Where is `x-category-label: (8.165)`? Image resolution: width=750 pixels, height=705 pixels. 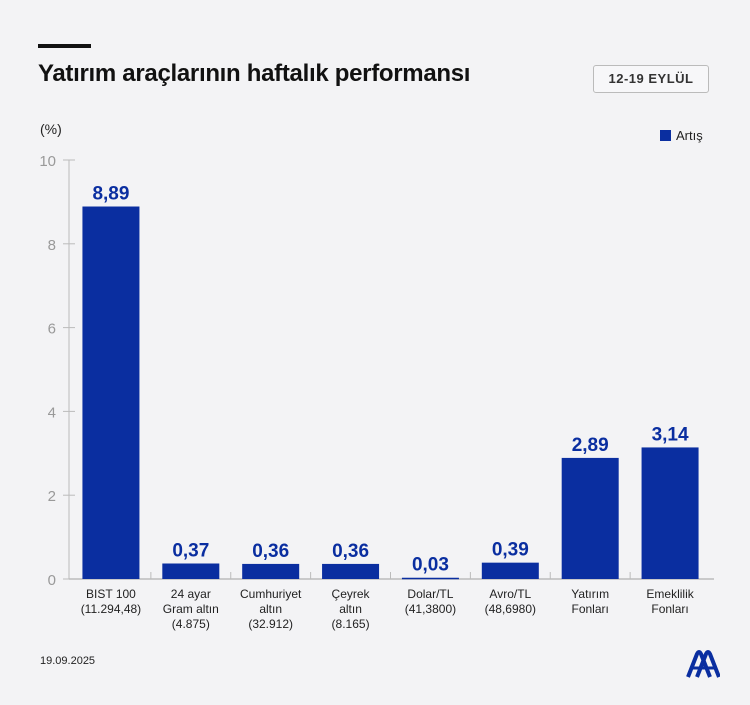 x-category-label: (8.165) is located at coordinates (351, 624).